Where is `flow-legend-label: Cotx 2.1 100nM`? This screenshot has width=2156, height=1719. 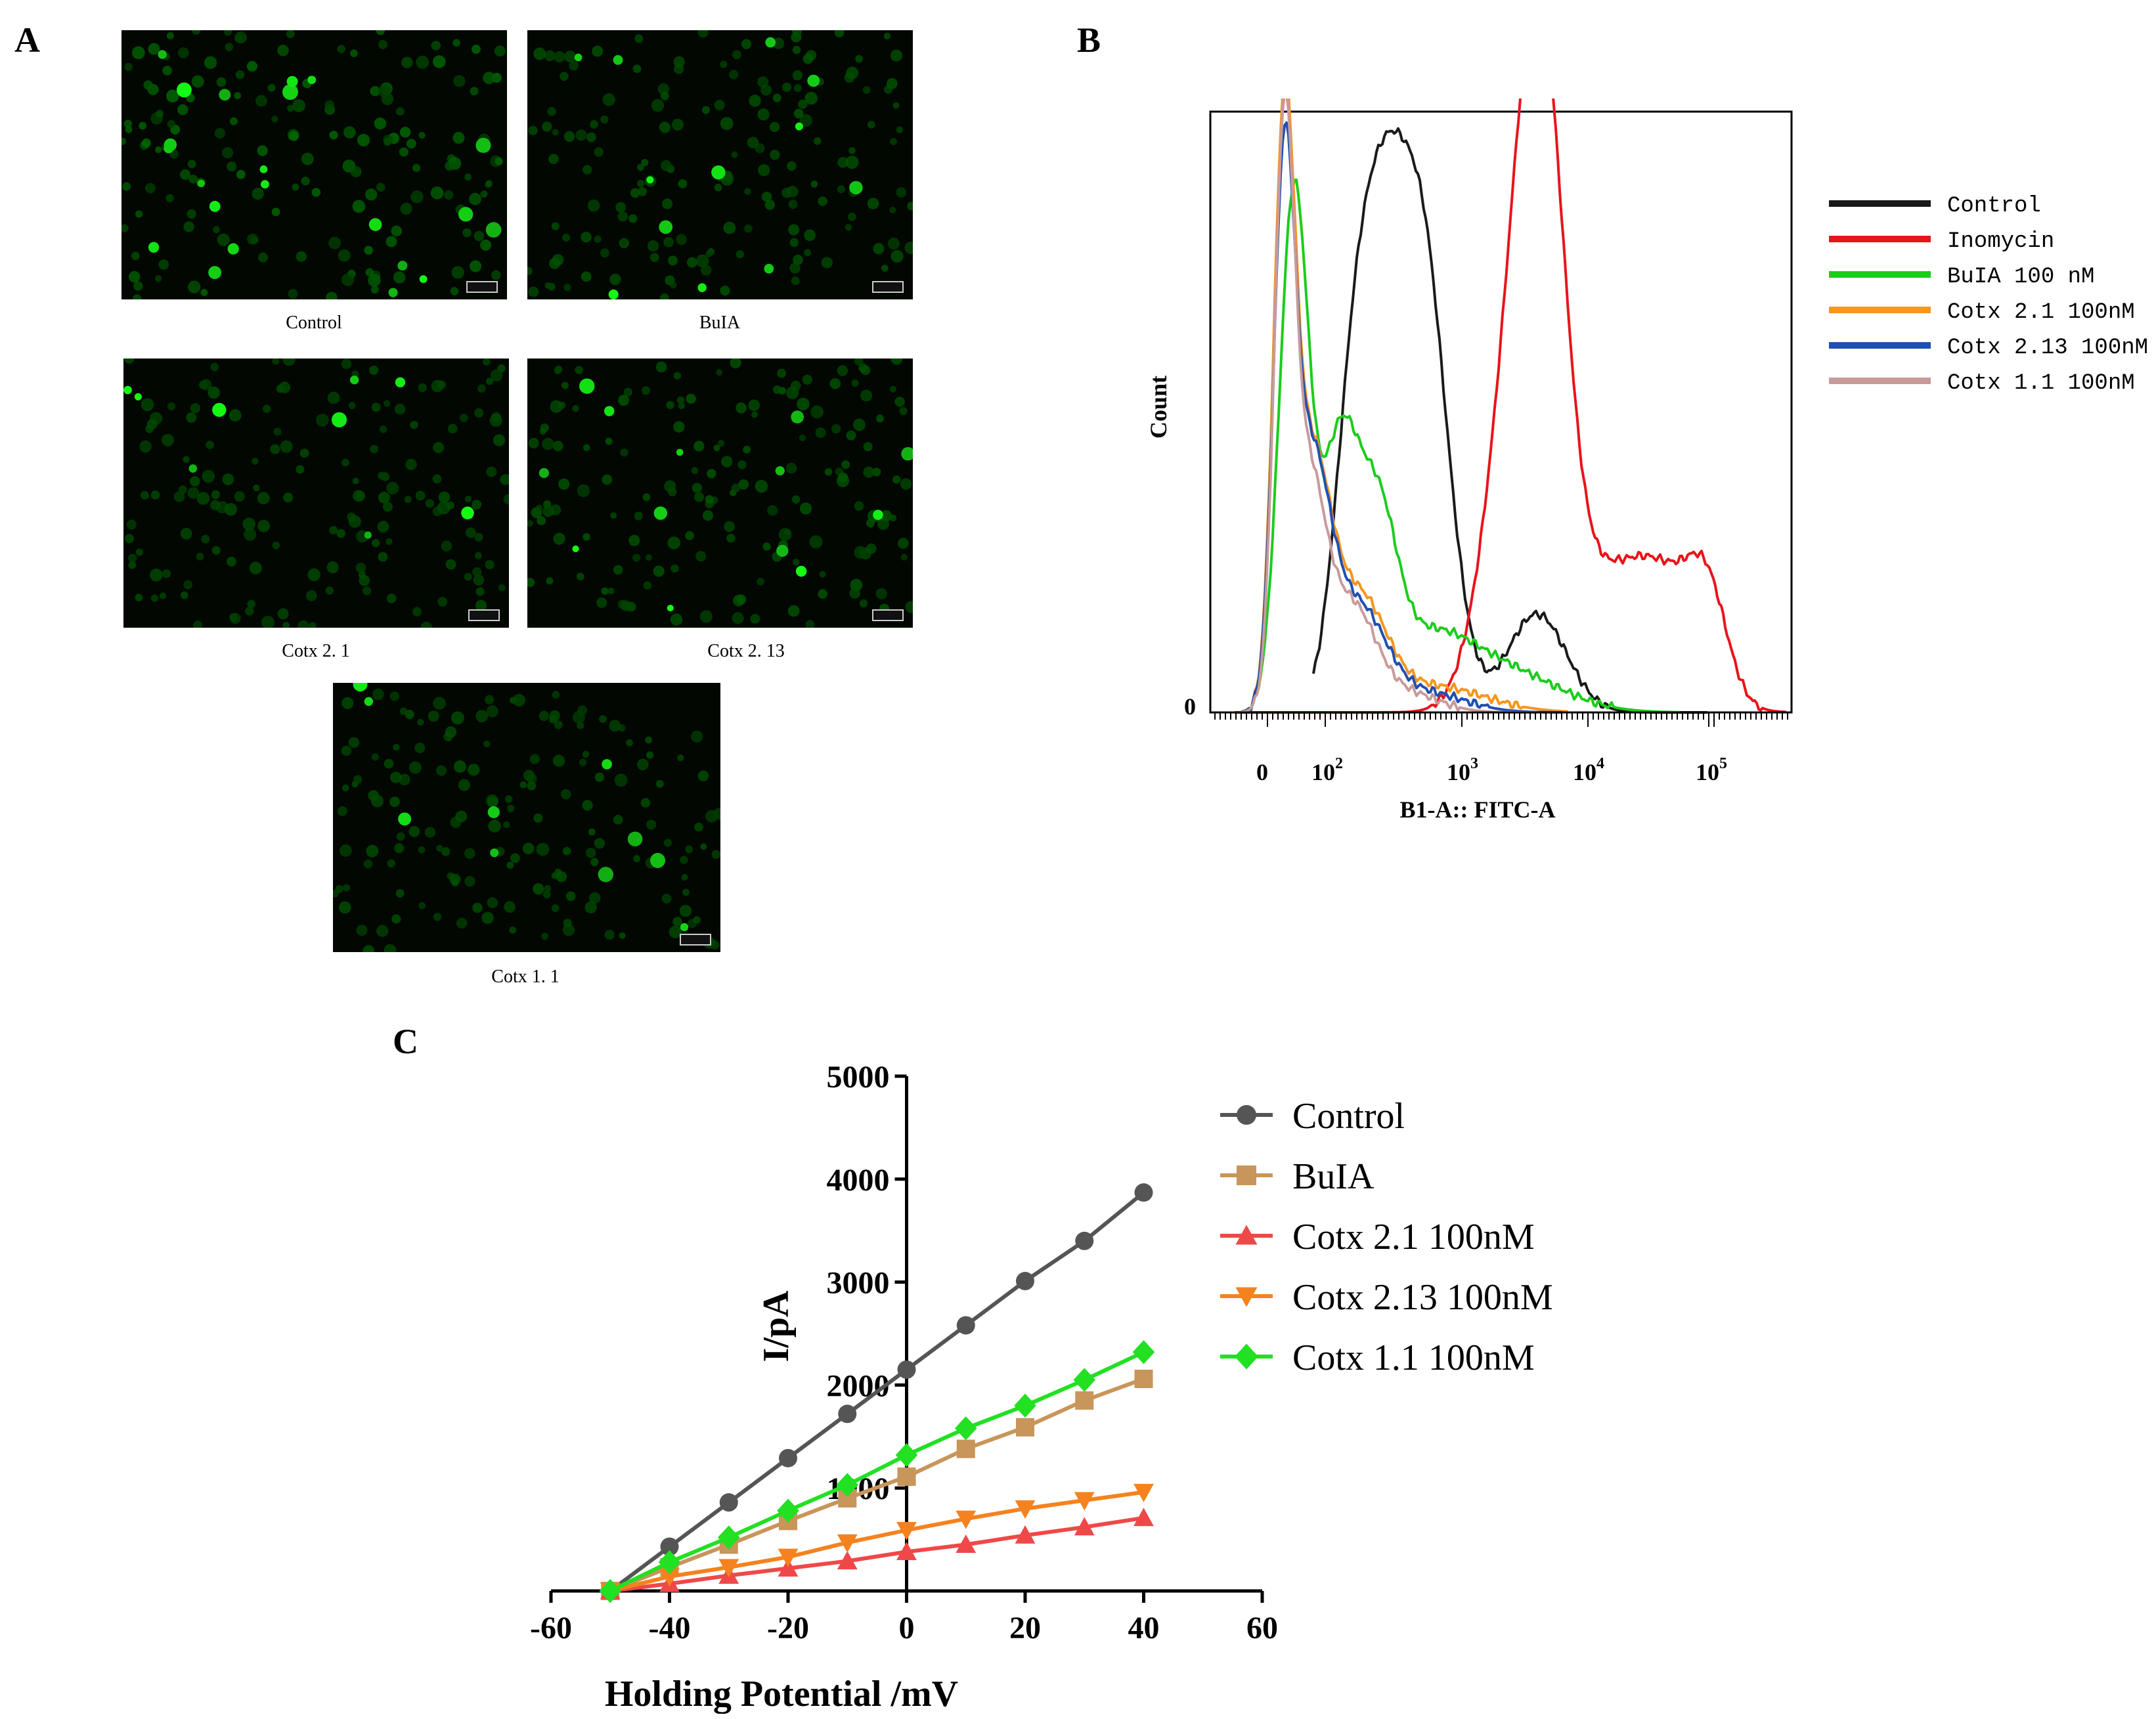
flow-legend-label: Cotx 2.1 100nM is located at coordinates (2041, 312).